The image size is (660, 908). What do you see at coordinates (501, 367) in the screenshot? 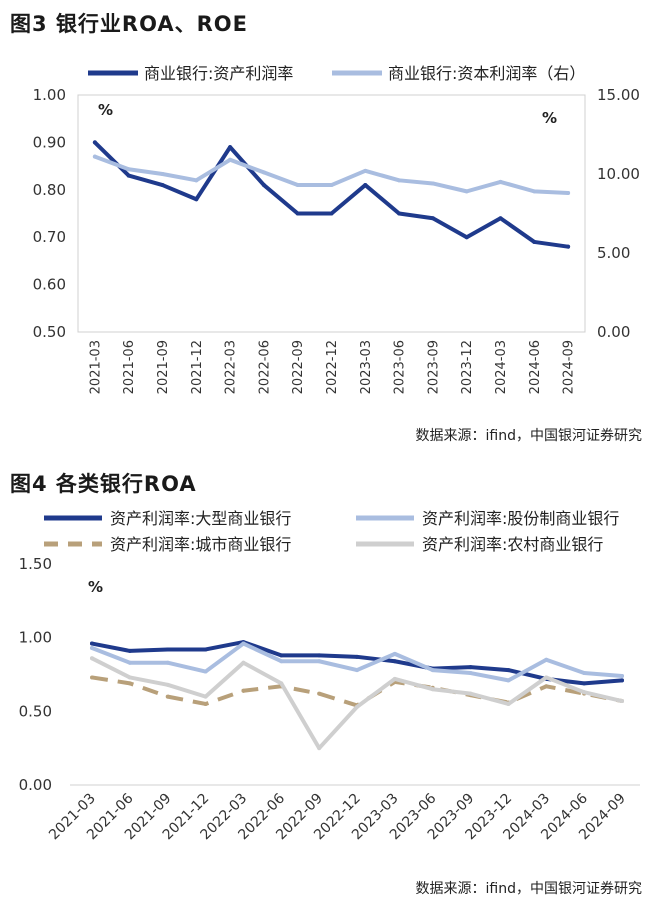
I see `x-axis-tick-label: 2024-03` at bounding box center [501, 367].